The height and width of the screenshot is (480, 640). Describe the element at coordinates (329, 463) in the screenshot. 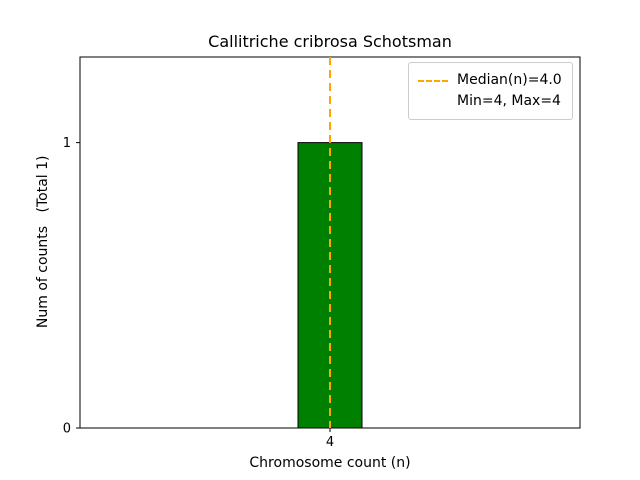

I see `x-axis-label: Chromosome count (n)` at that location.